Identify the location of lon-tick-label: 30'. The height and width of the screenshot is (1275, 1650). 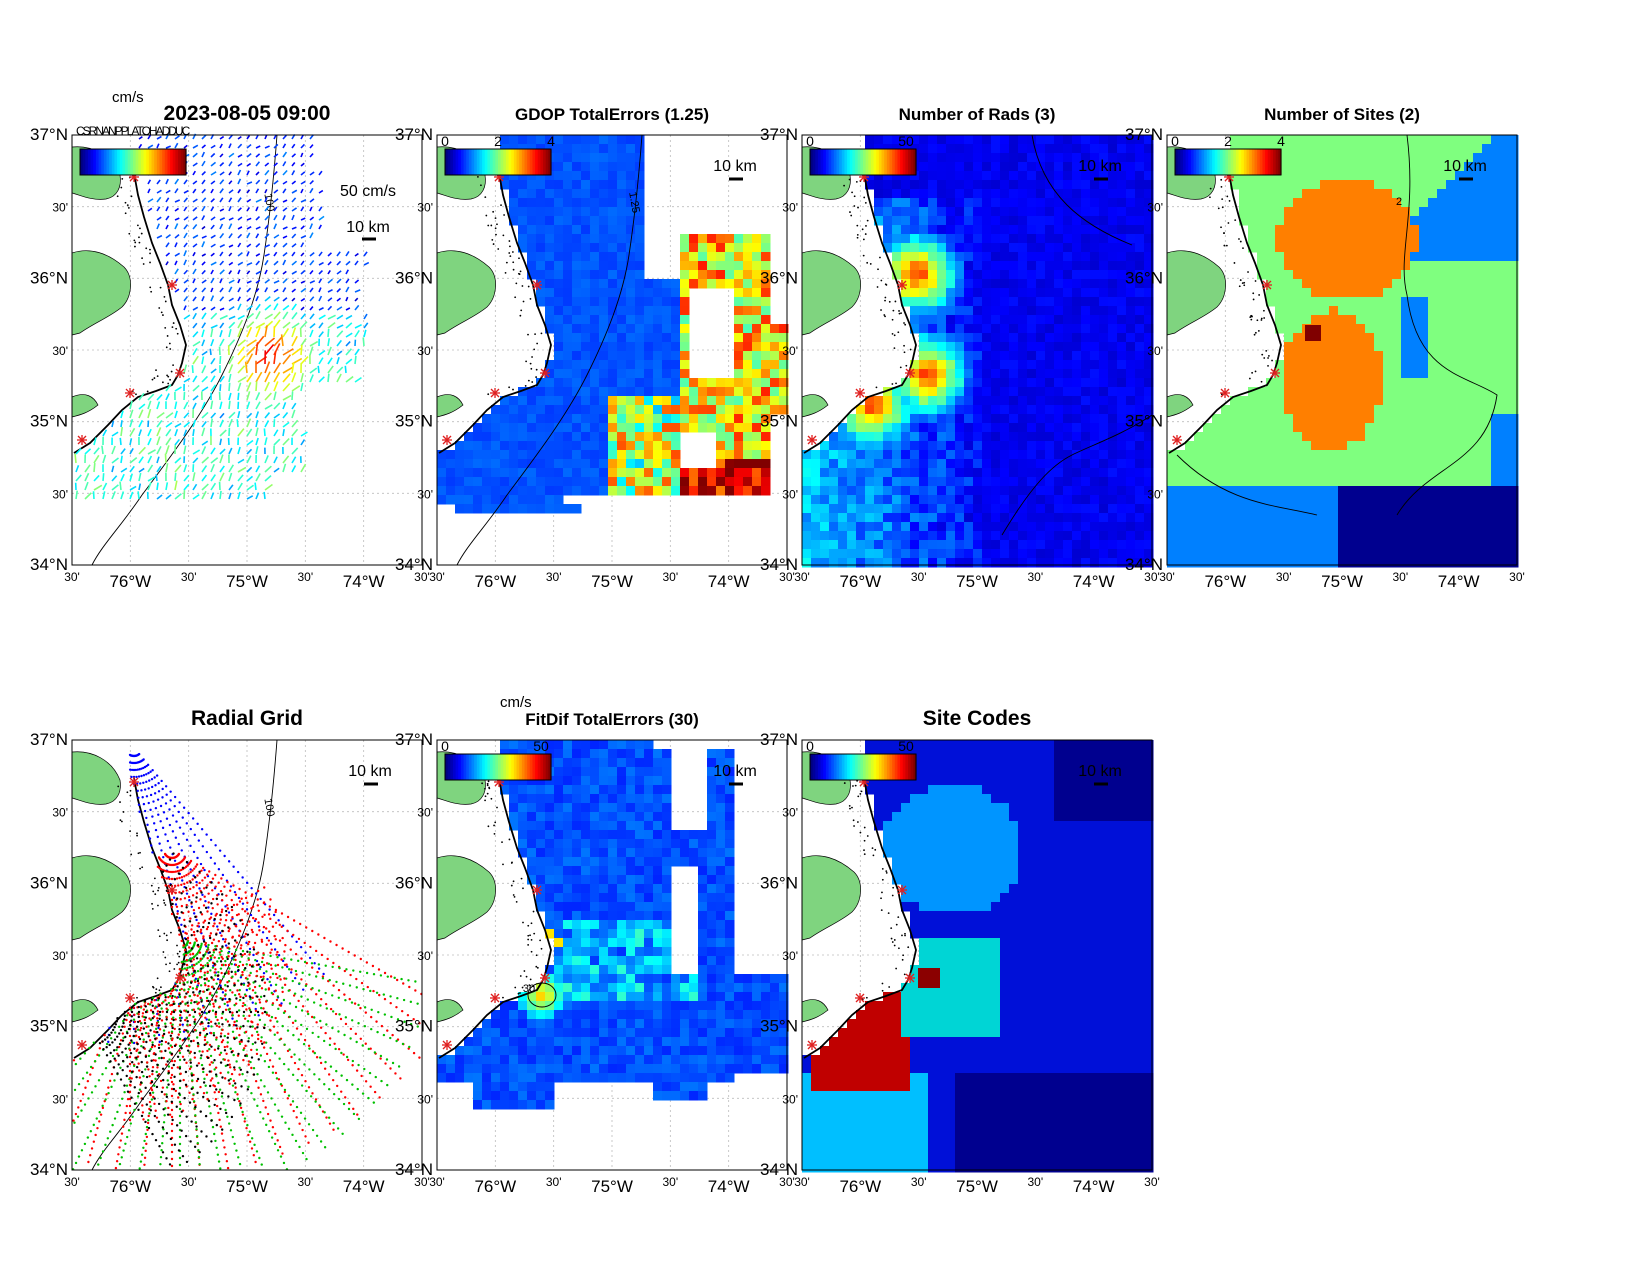
(422, 577).